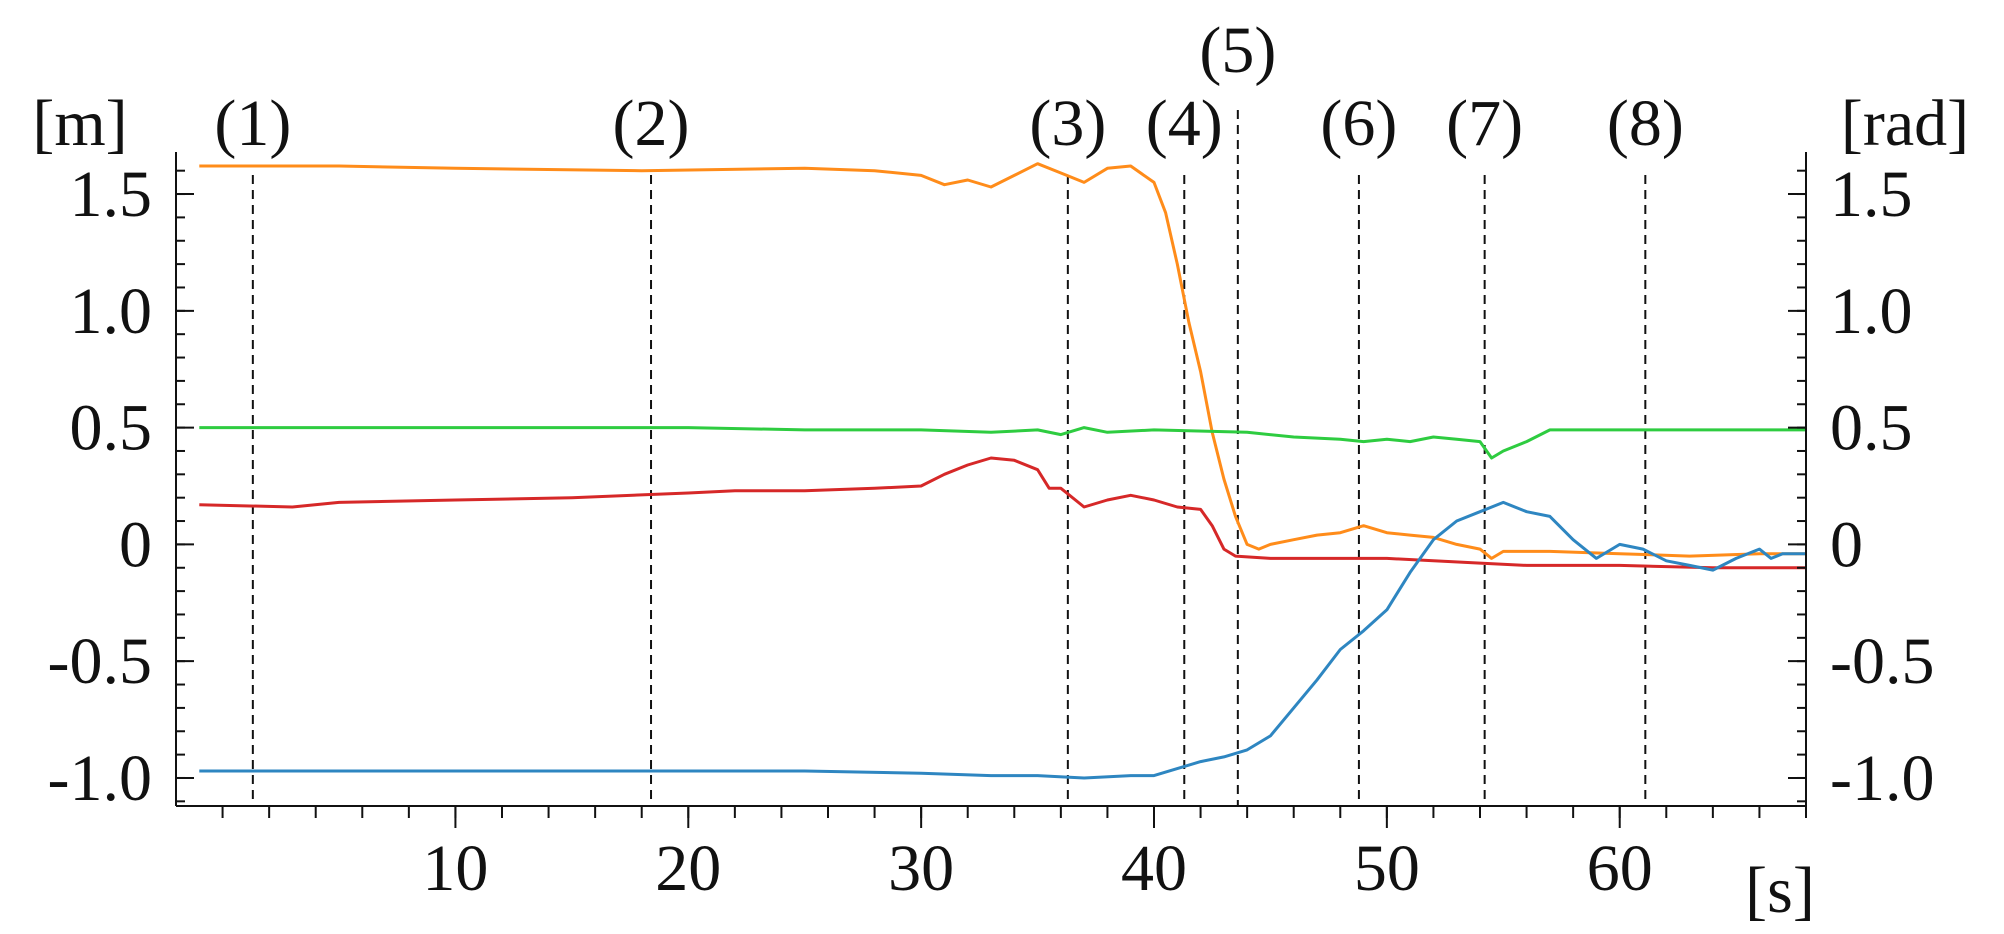  I want to click on x-tick-label: 20, so click(688, 868).